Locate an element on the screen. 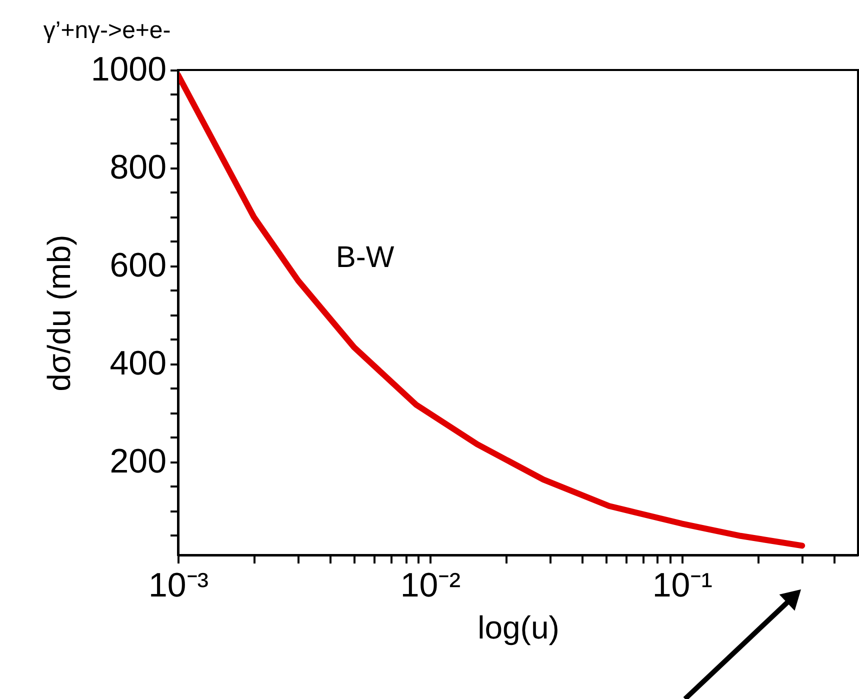 The image size is (859, 699). x-tick-label: 10⁻² is located at coordinates (430, 585).